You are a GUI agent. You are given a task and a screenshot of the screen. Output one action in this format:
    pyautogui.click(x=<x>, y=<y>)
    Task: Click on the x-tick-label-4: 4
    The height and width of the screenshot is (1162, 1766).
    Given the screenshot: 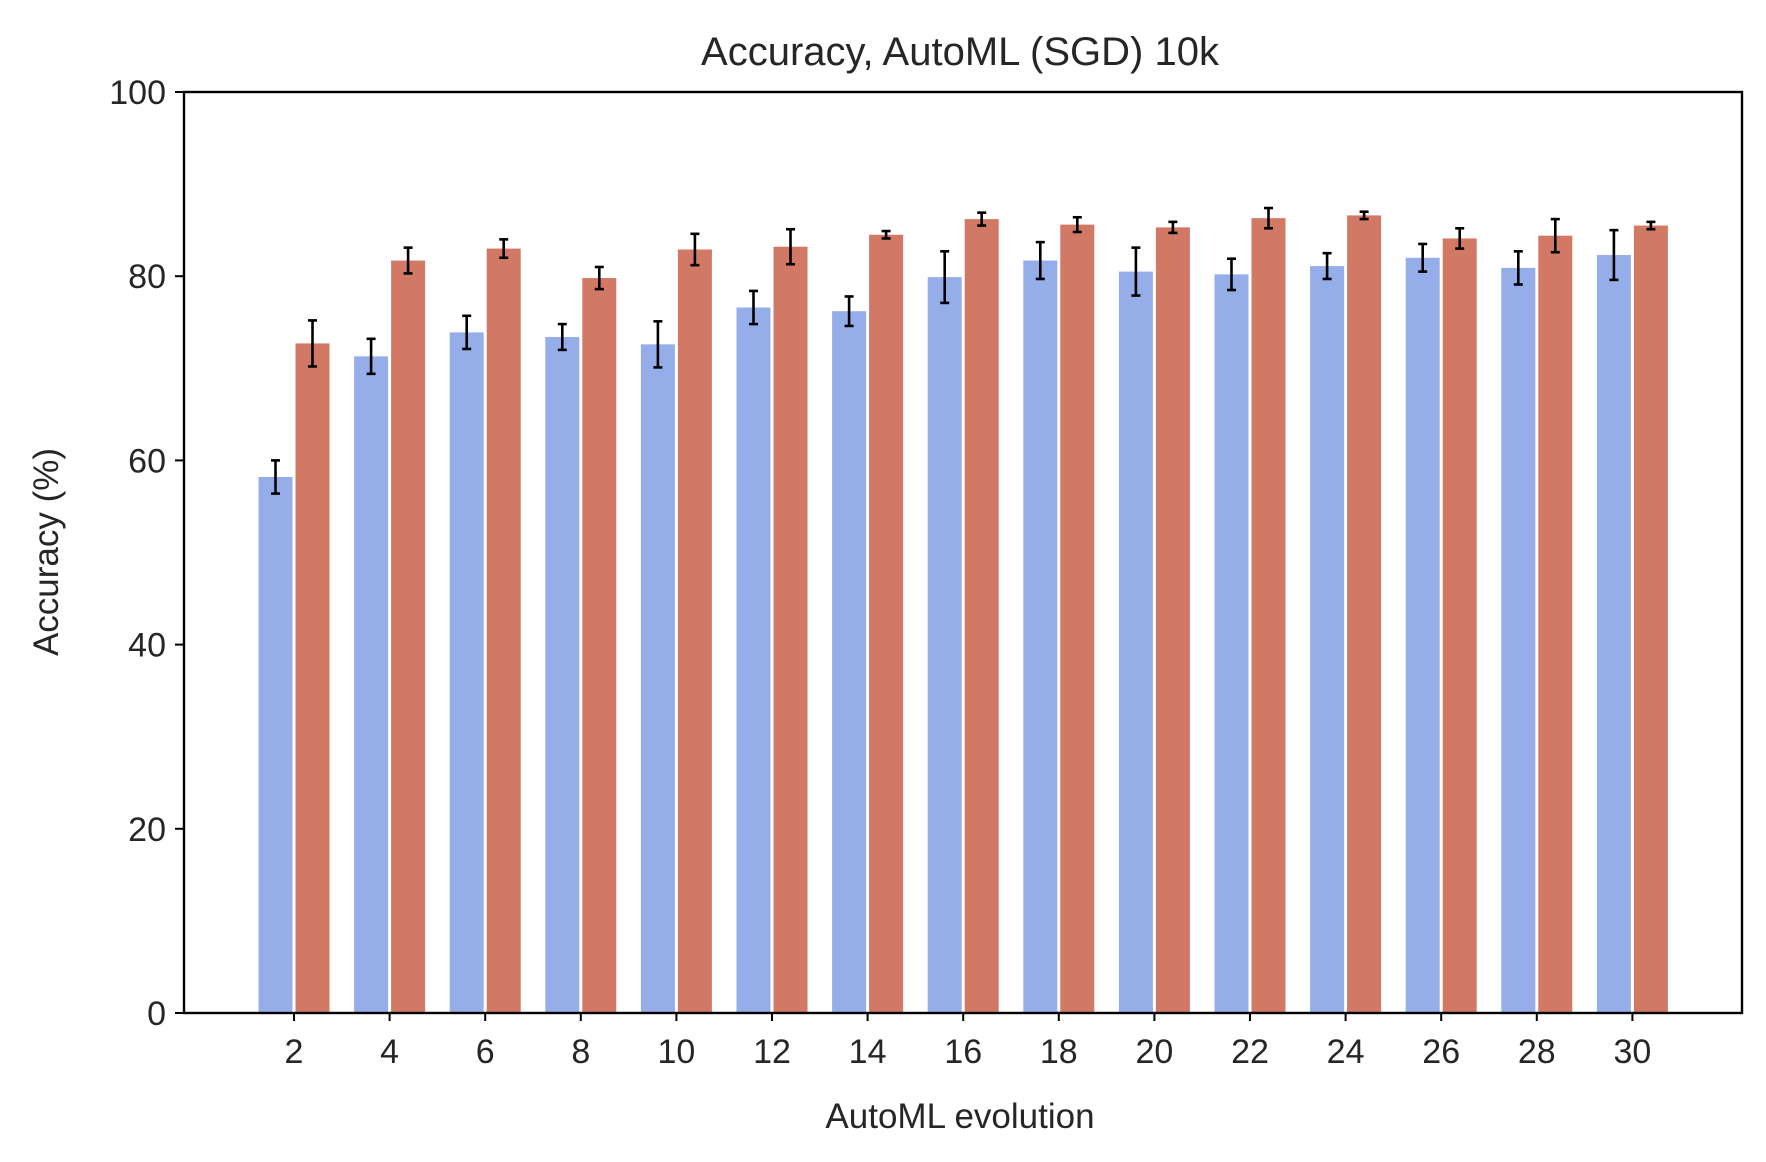 What is the action you would take?
    pyautogui.click(x=389, y=1052)
    